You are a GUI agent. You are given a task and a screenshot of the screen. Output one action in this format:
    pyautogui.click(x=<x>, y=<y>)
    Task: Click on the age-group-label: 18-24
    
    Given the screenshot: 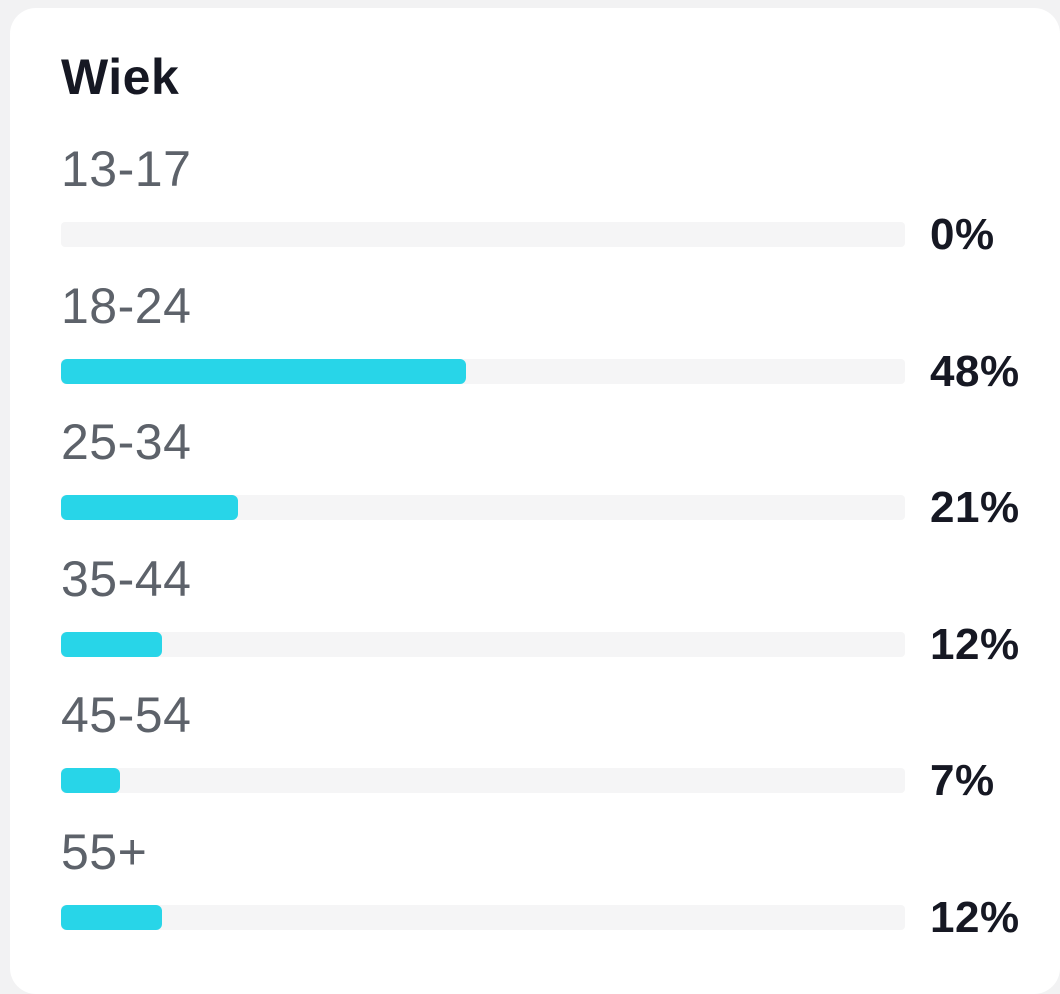 What is the action you would take?
    pyautogui.click(x=126, y=305)
    